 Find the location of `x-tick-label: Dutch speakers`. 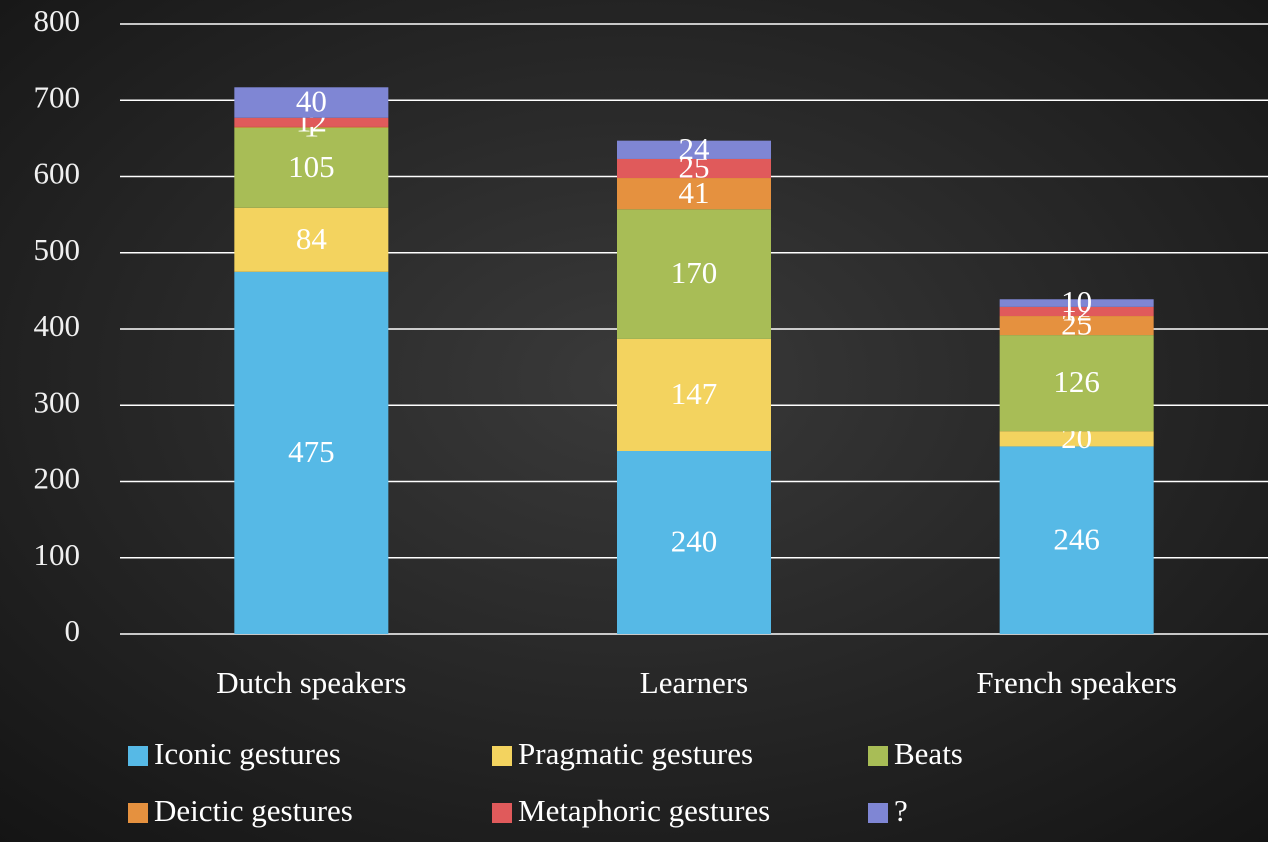

x-tick-label: Dutch speakers is located at coordinates (311, 682).